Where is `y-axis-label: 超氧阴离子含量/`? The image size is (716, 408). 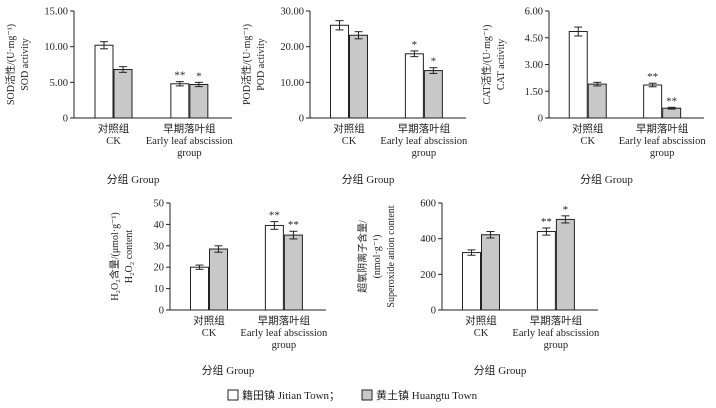
y-axis-label: 超氧阴离子含量/ is located at coordinates (362, 256).